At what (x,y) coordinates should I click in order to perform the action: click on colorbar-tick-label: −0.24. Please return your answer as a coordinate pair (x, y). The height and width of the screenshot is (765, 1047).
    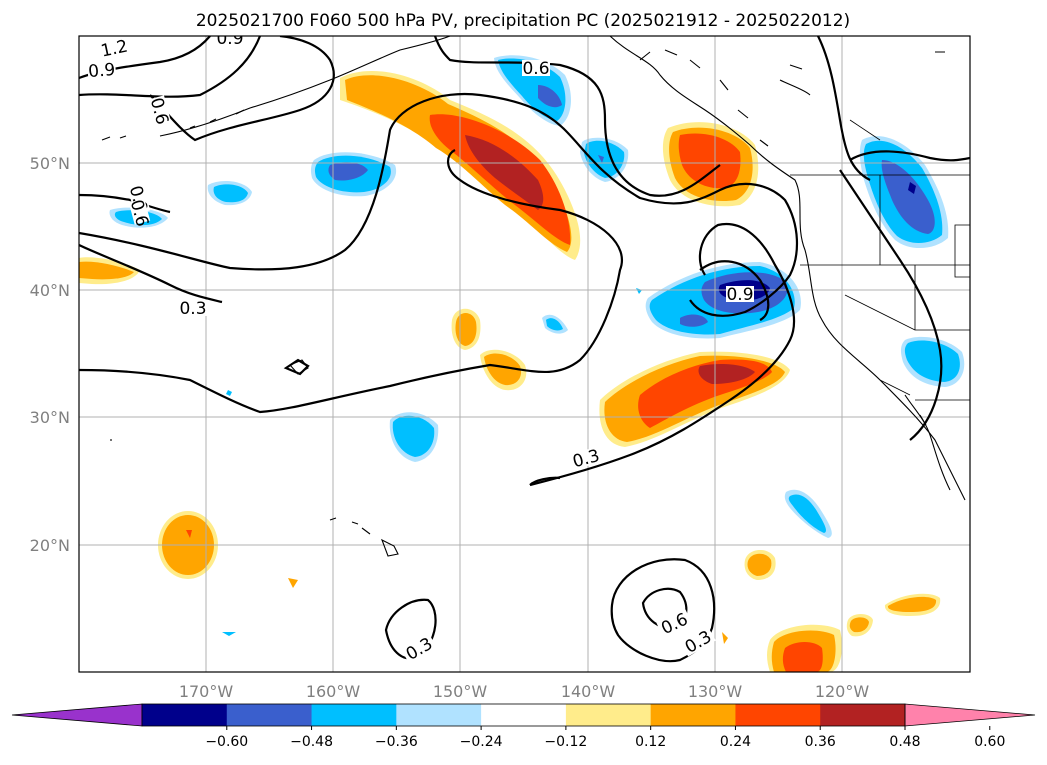
    Looking at the image, I should click on (481, 742).